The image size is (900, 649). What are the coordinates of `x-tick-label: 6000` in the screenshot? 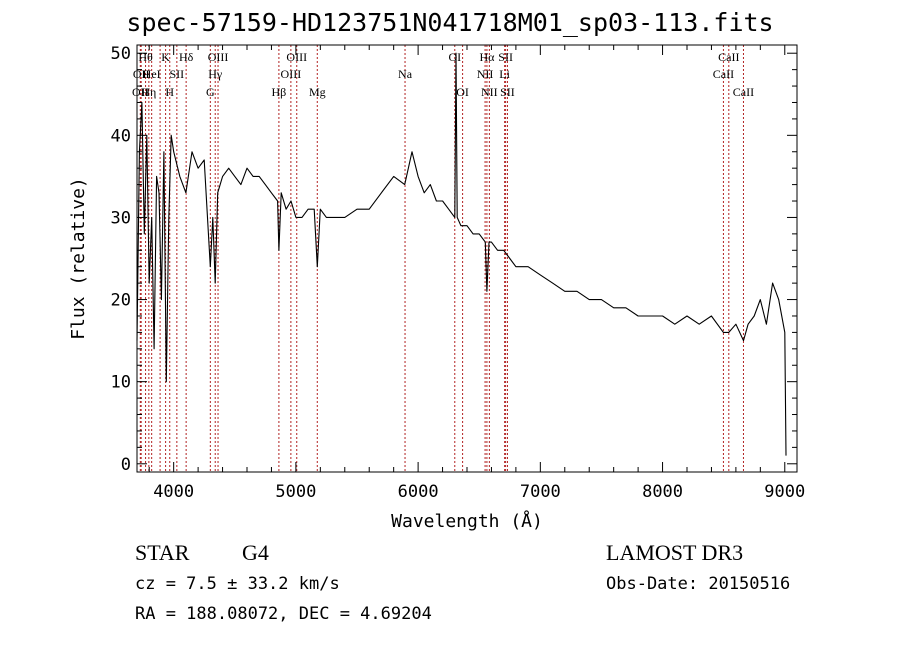 It's located at (418, 492).